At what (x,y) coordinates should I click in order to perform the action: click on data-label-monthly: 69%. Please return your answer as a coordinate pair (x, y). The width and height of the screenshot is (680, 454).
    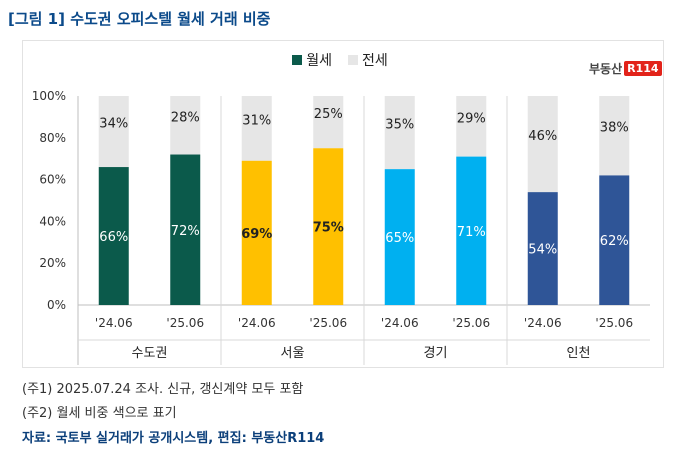
    Looking at the image, I should click on (256, 234).